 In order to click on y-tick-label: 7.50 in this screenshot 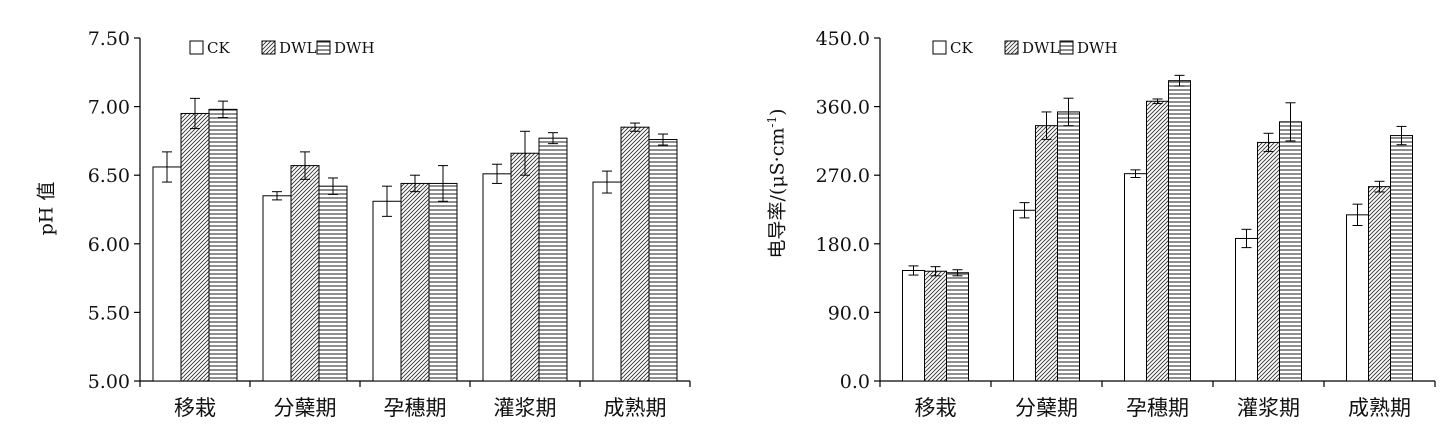, I will do `click(109, 39)`.